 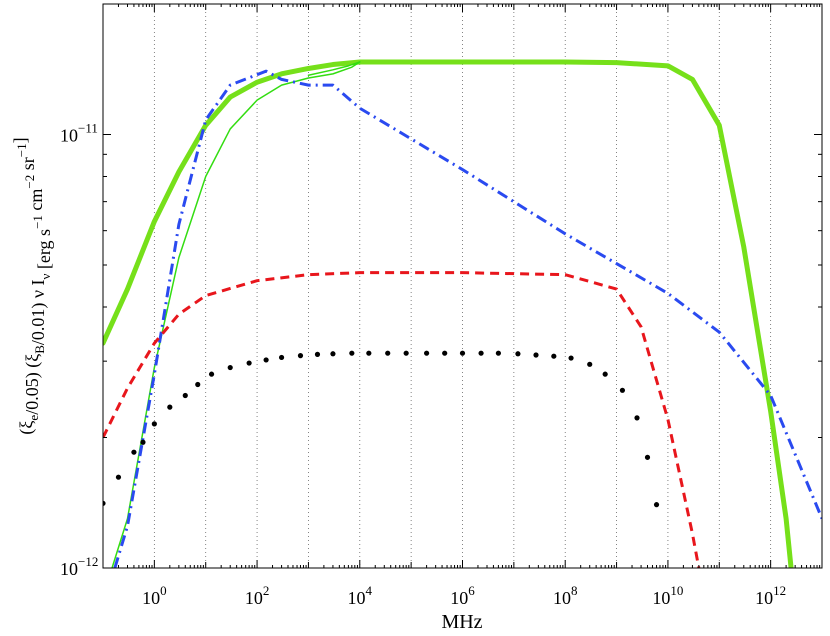 What do you see at coordinates (667, 595) in the screenshot?
I see `x-tick-label: 10¹⁰` at bounding box center [667, 595].